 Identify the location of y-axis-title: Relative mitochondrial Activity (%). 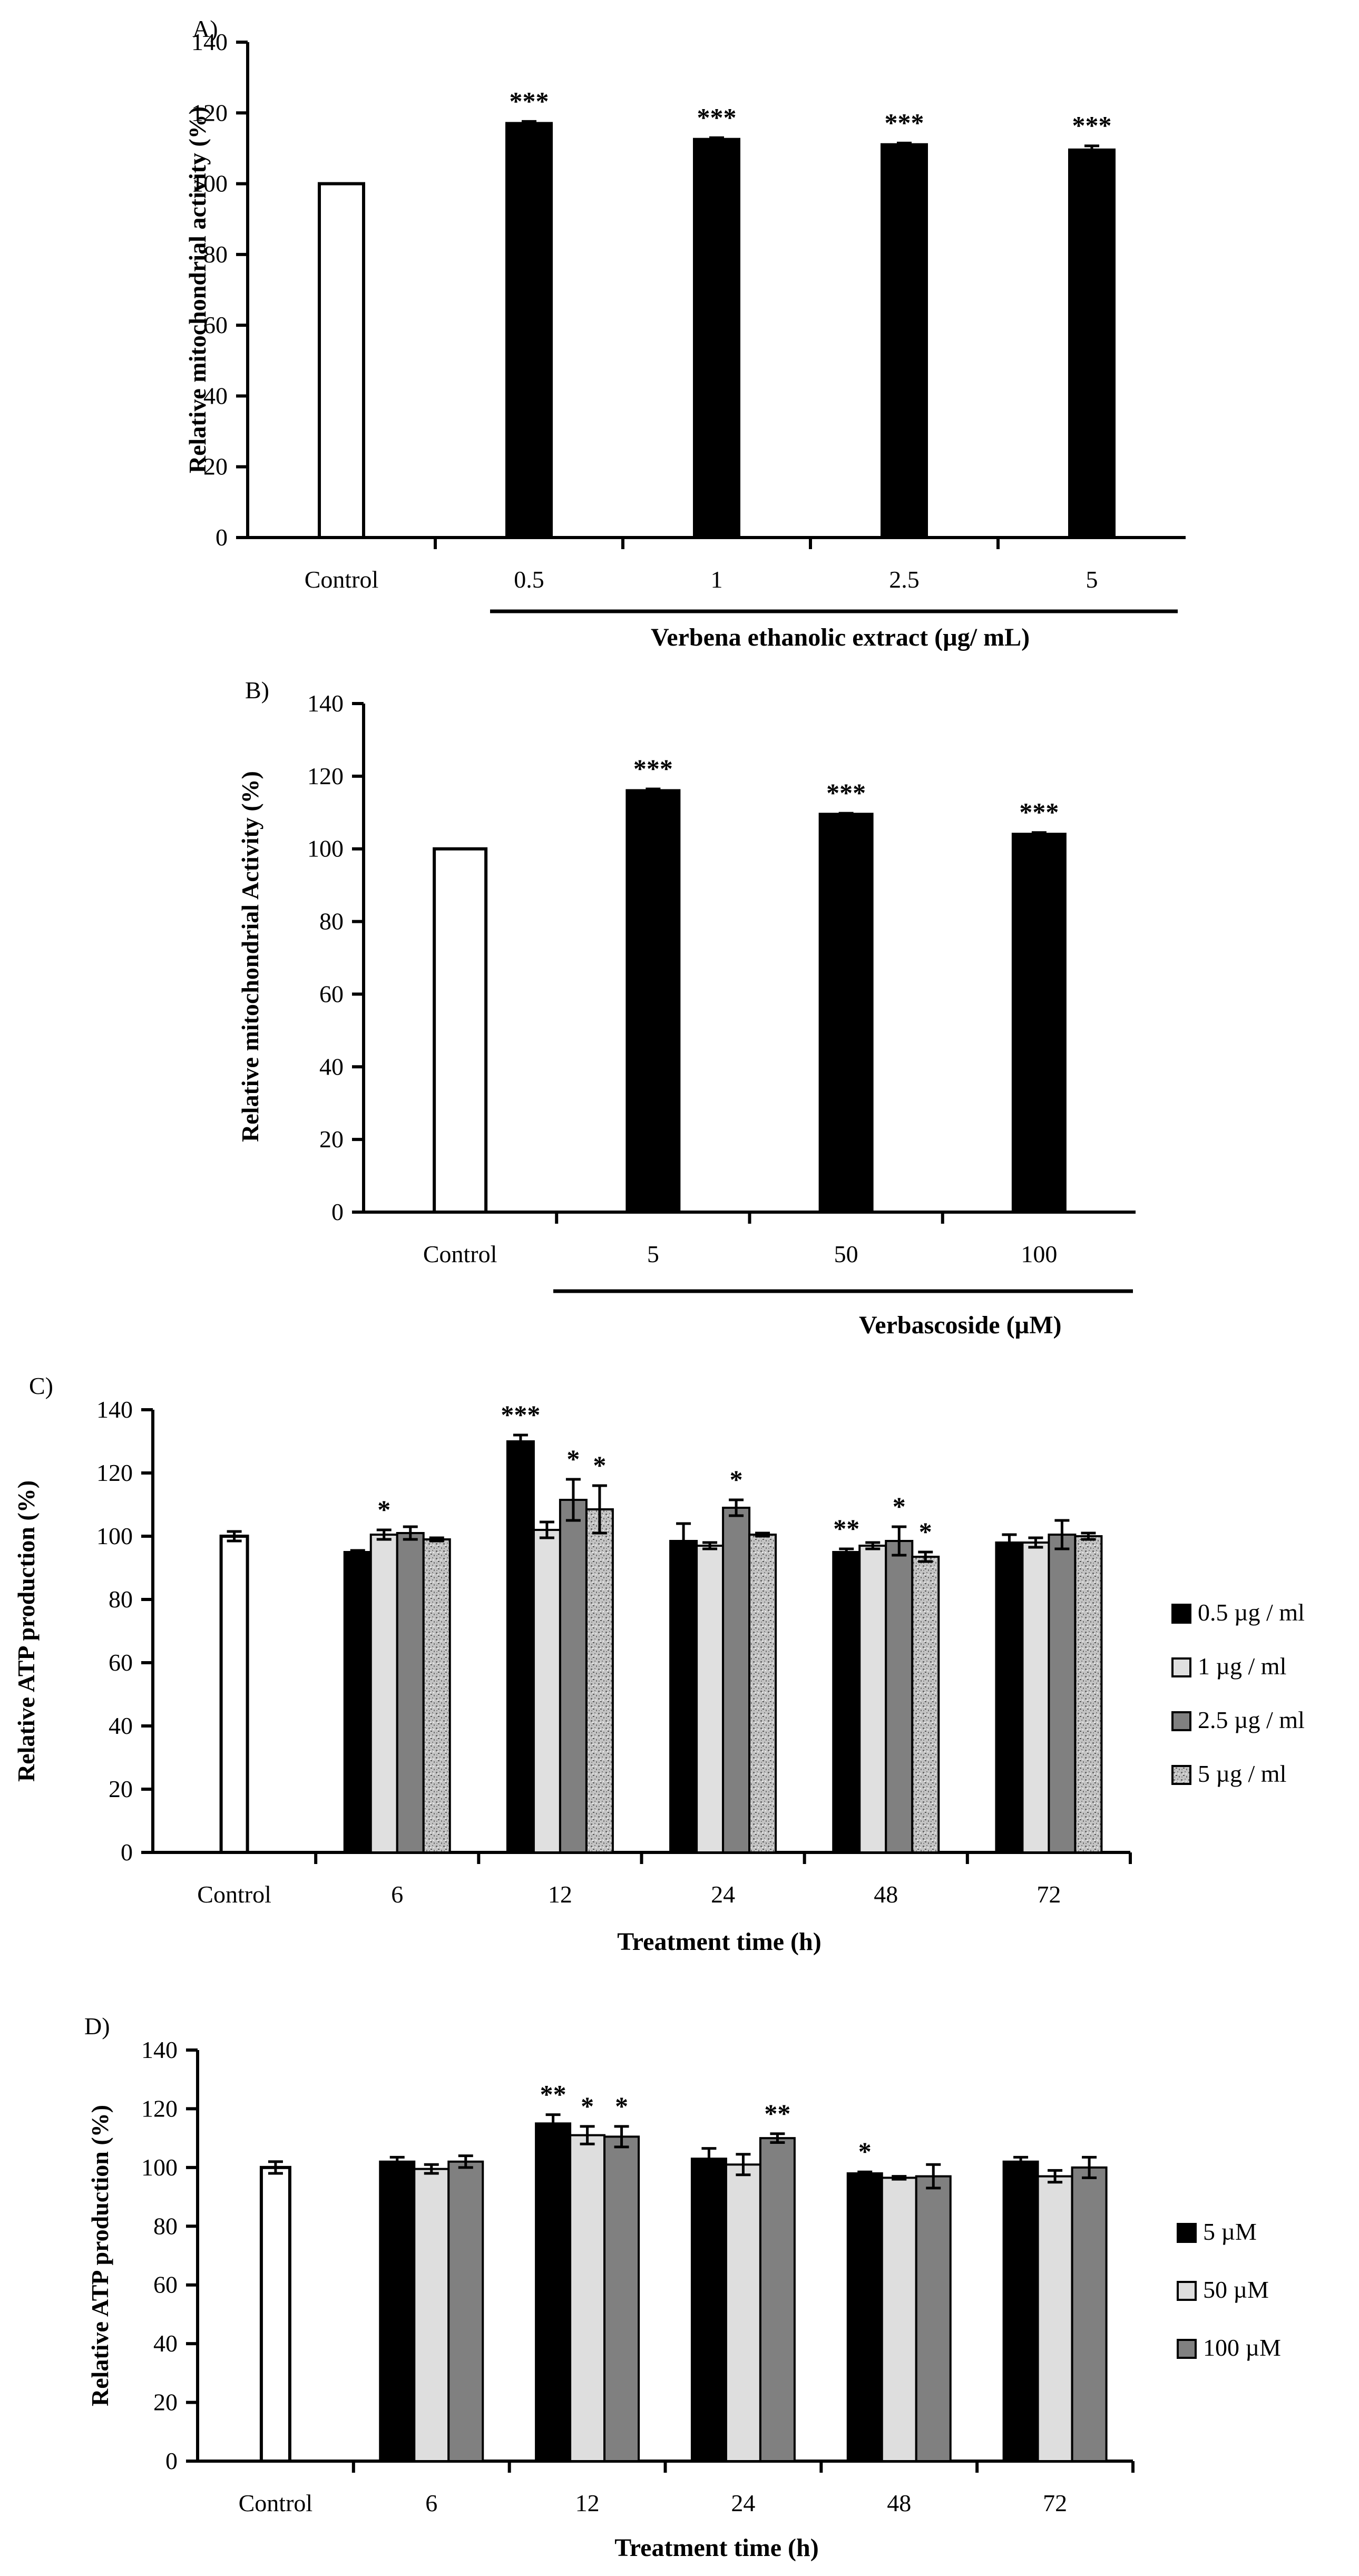
(250, 956).